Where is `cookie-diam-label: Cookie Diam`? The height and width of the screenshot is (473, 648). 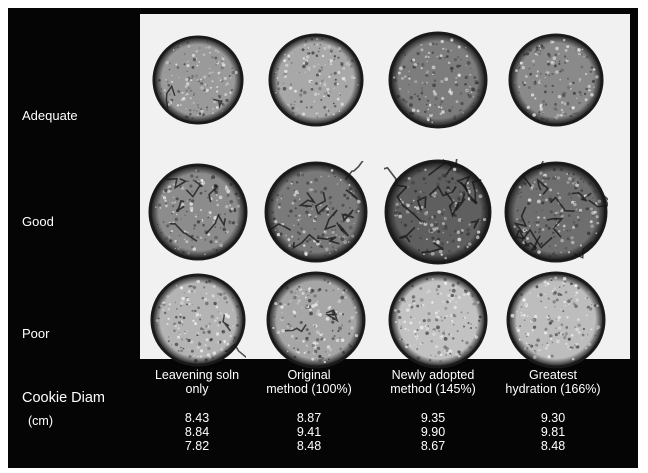 cookie-diam-label: Cookie Diam is located at coordinates (63, 398).